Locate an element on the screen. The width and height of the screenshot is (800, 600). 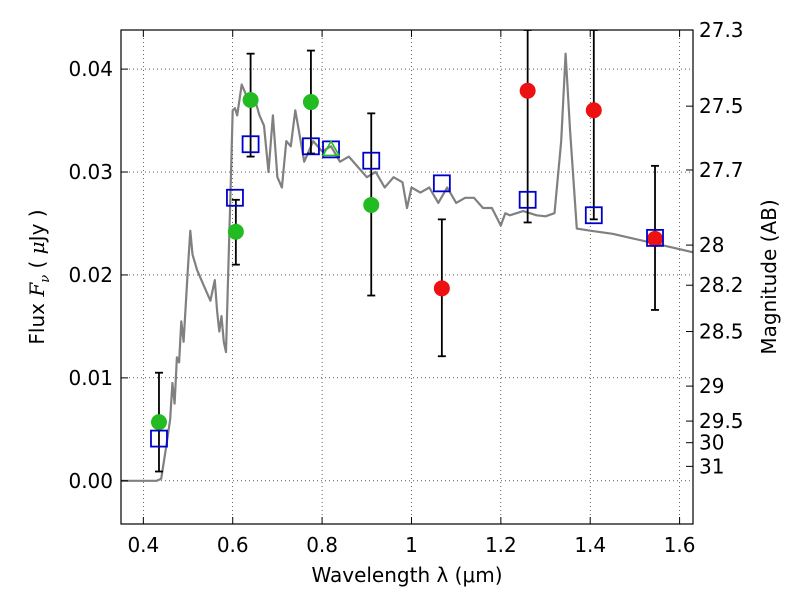
y2-tick-label: 27.3 is located at coordinates (721, 30).